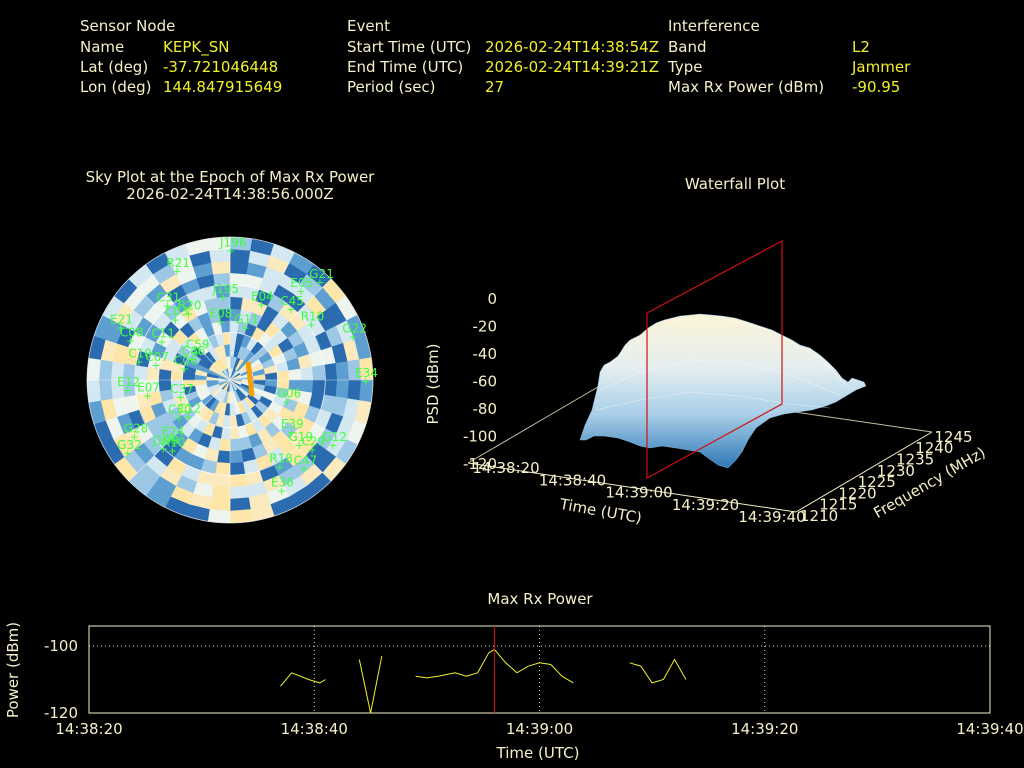 This screenshot has width=1024, height=768. What do you see at coordinates (88, 729) in the screenshot?
I see `power-x-tick: 14:38:20` at bounding box center [88, 729].